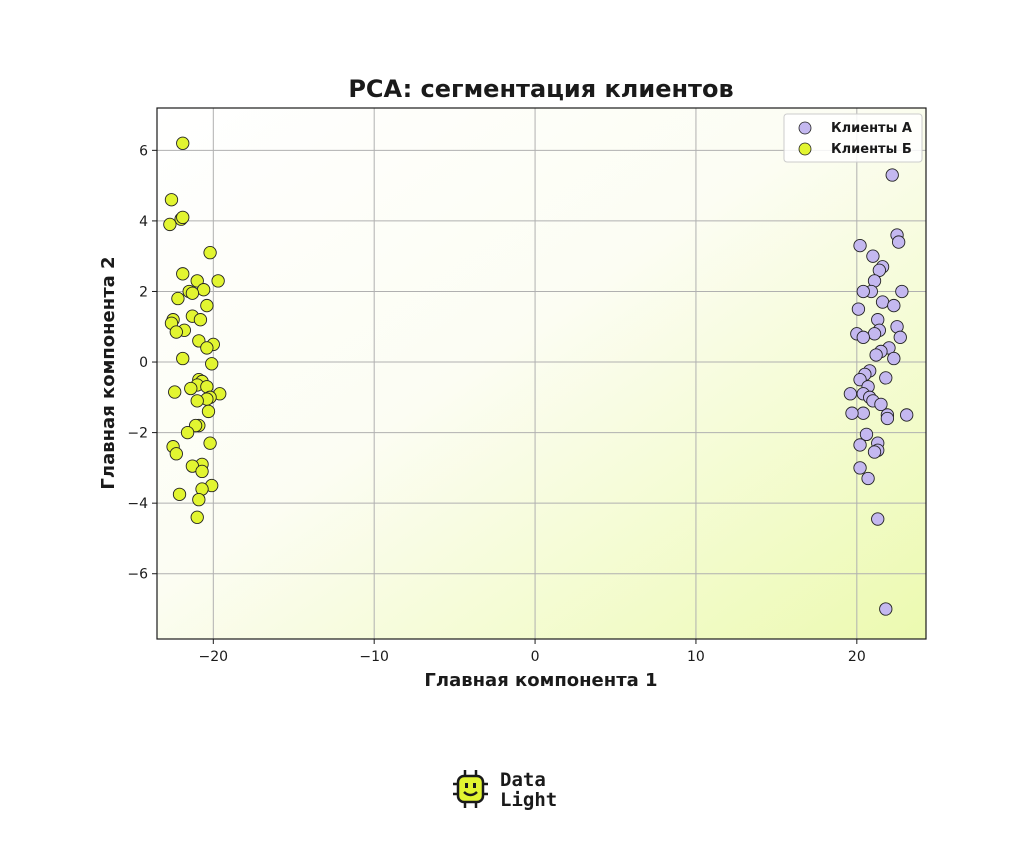 Image resolution: width=1024 pixels, height=853 pixels. What do you see at coordinates (523, 780) in the screenshot?
I see `logo-line-1: Data` at bounding box center [523, 780].